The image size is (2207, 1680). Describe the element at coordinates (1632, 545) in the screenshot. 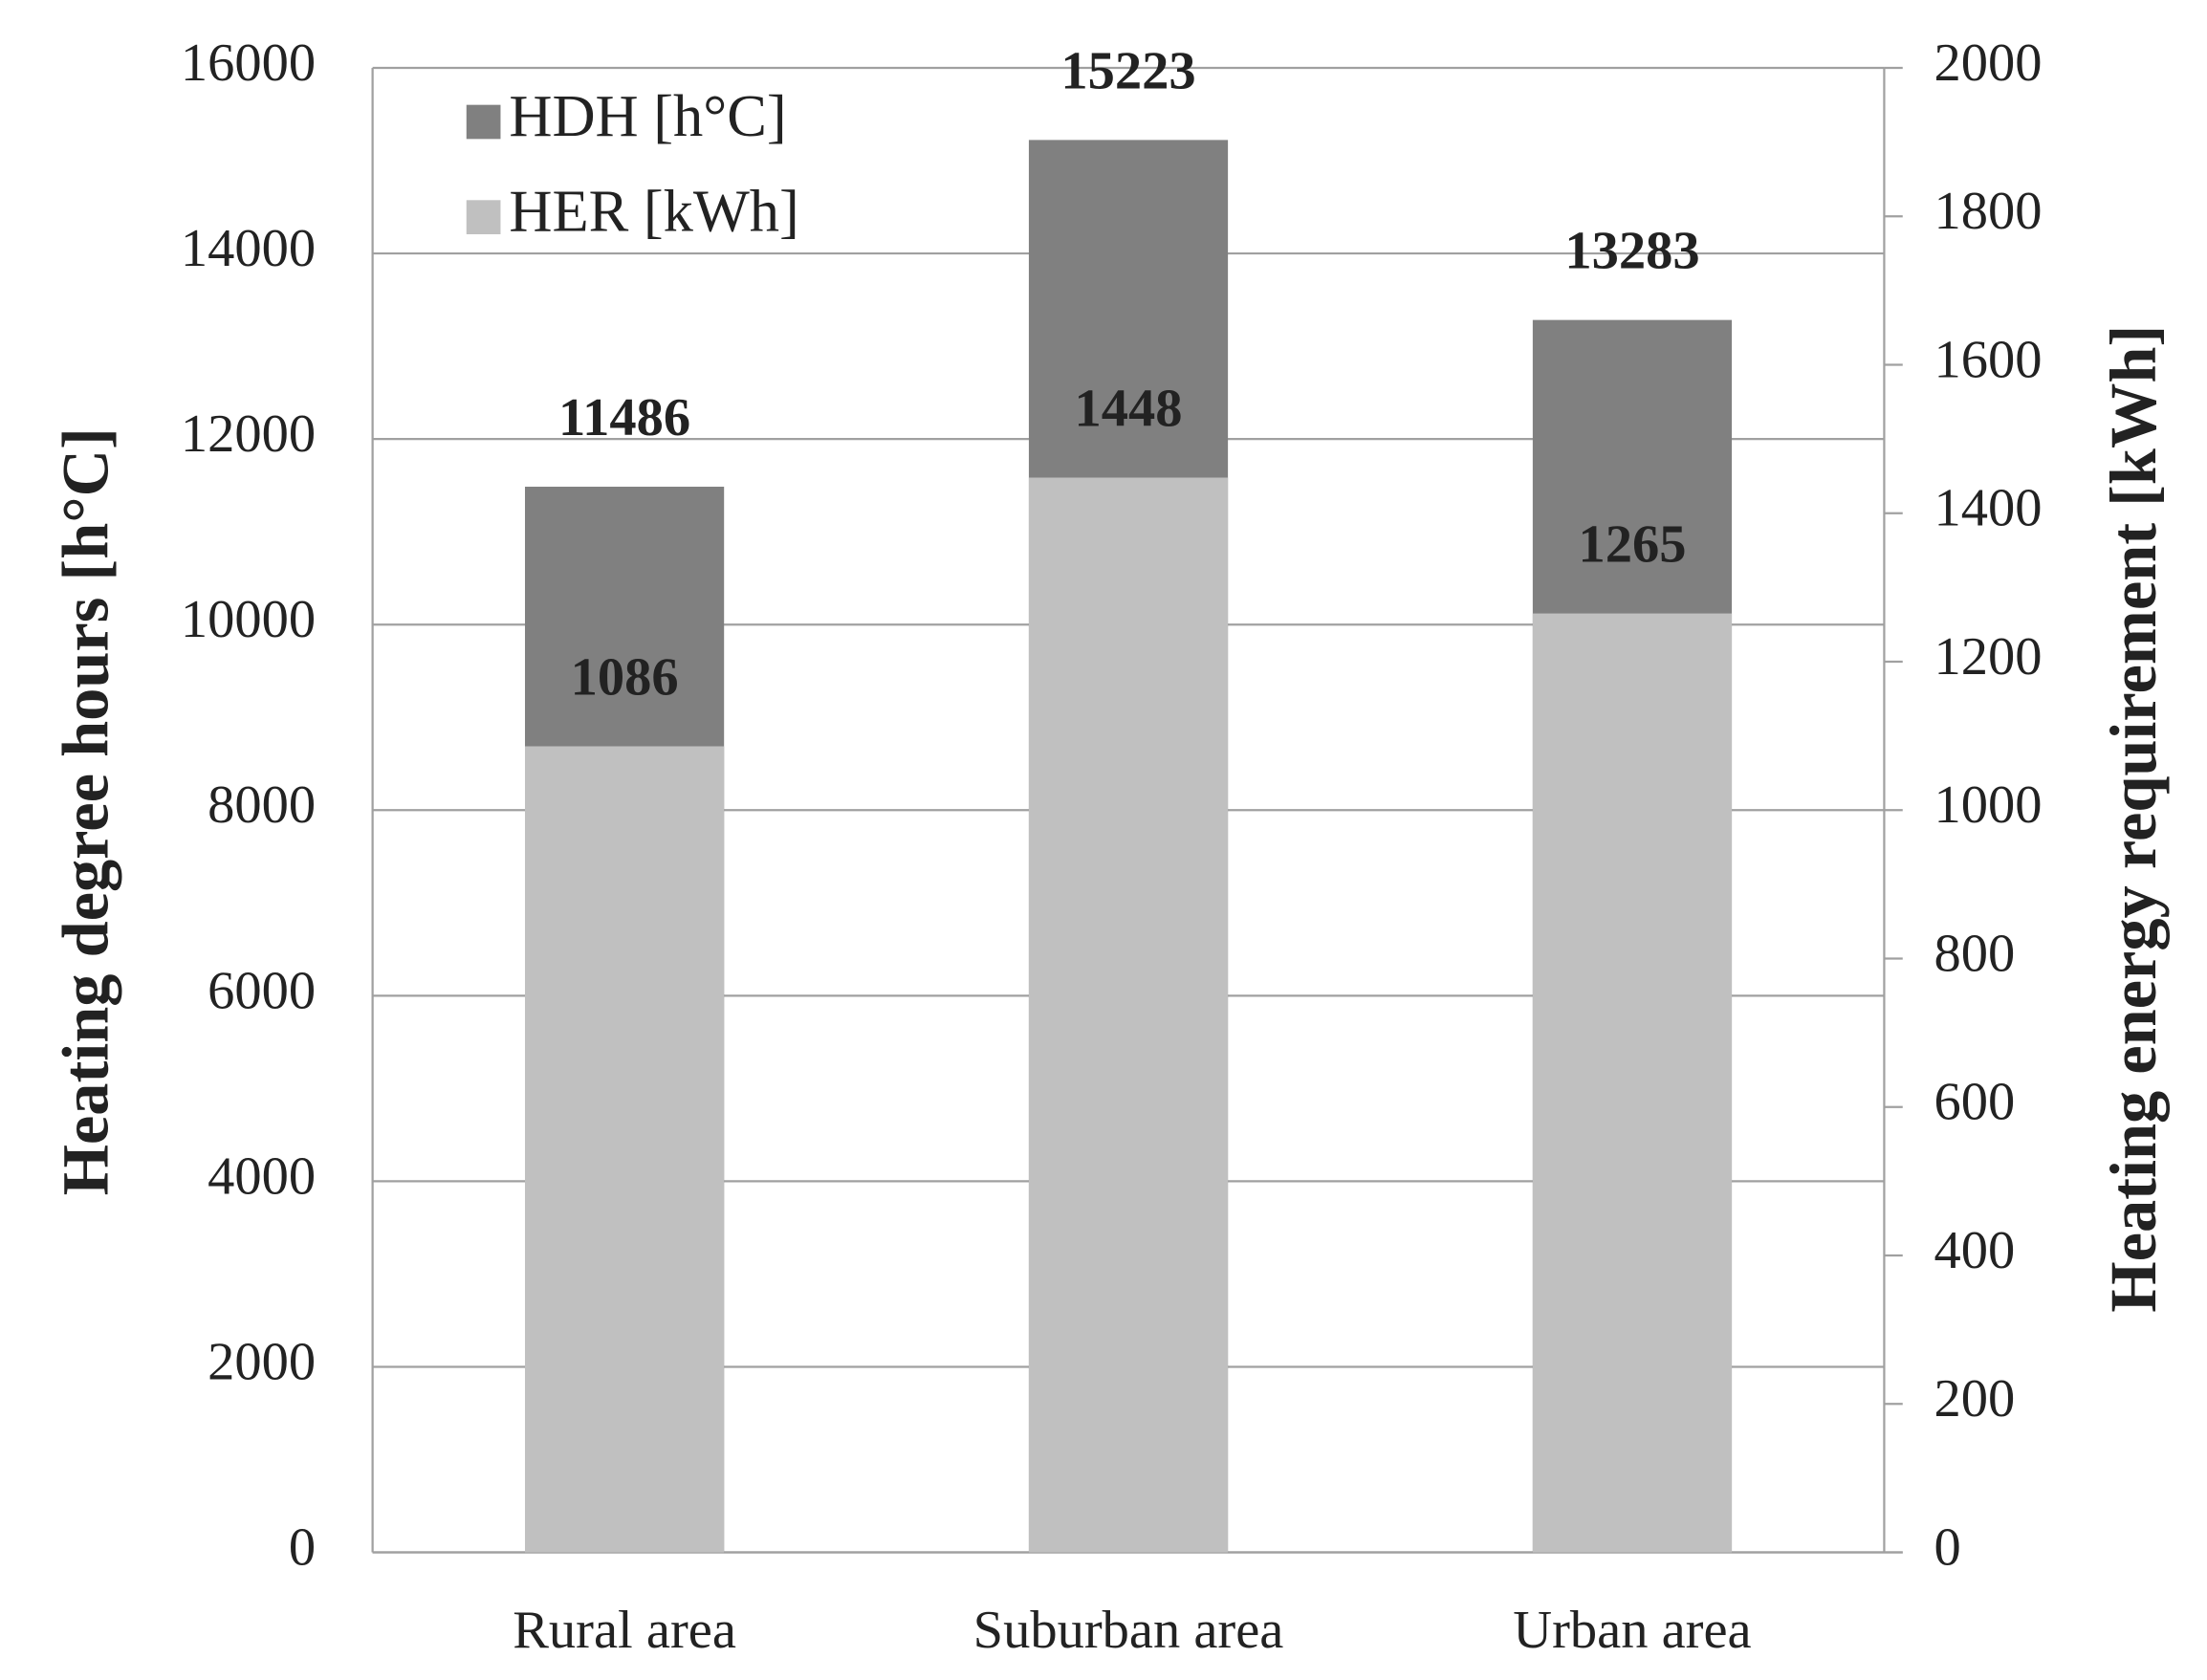

I see `data-label: 1265` at that location.